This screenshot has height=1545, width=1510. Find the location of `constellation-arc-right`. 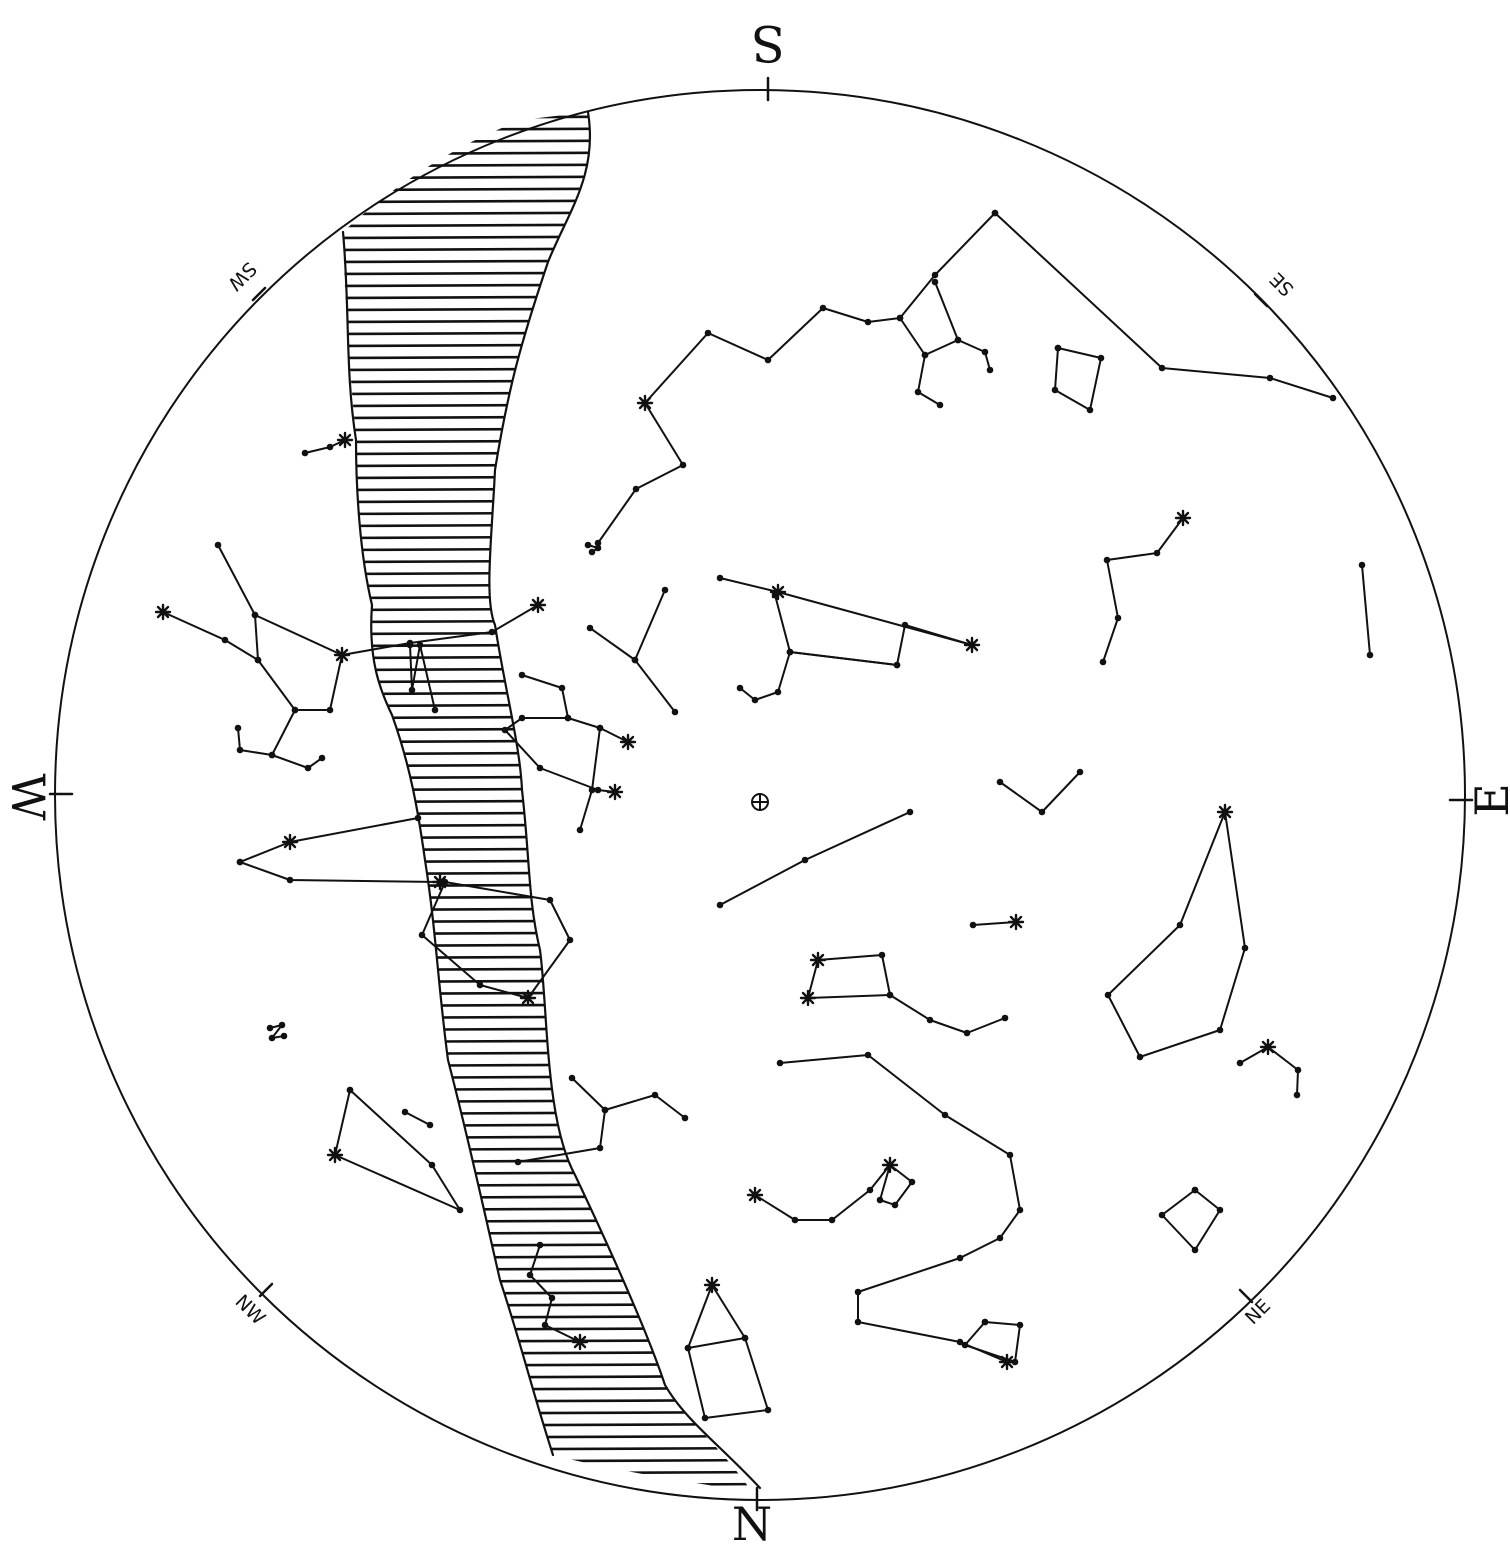

constellation-arc-right is located at coordinates (1269, 1068).